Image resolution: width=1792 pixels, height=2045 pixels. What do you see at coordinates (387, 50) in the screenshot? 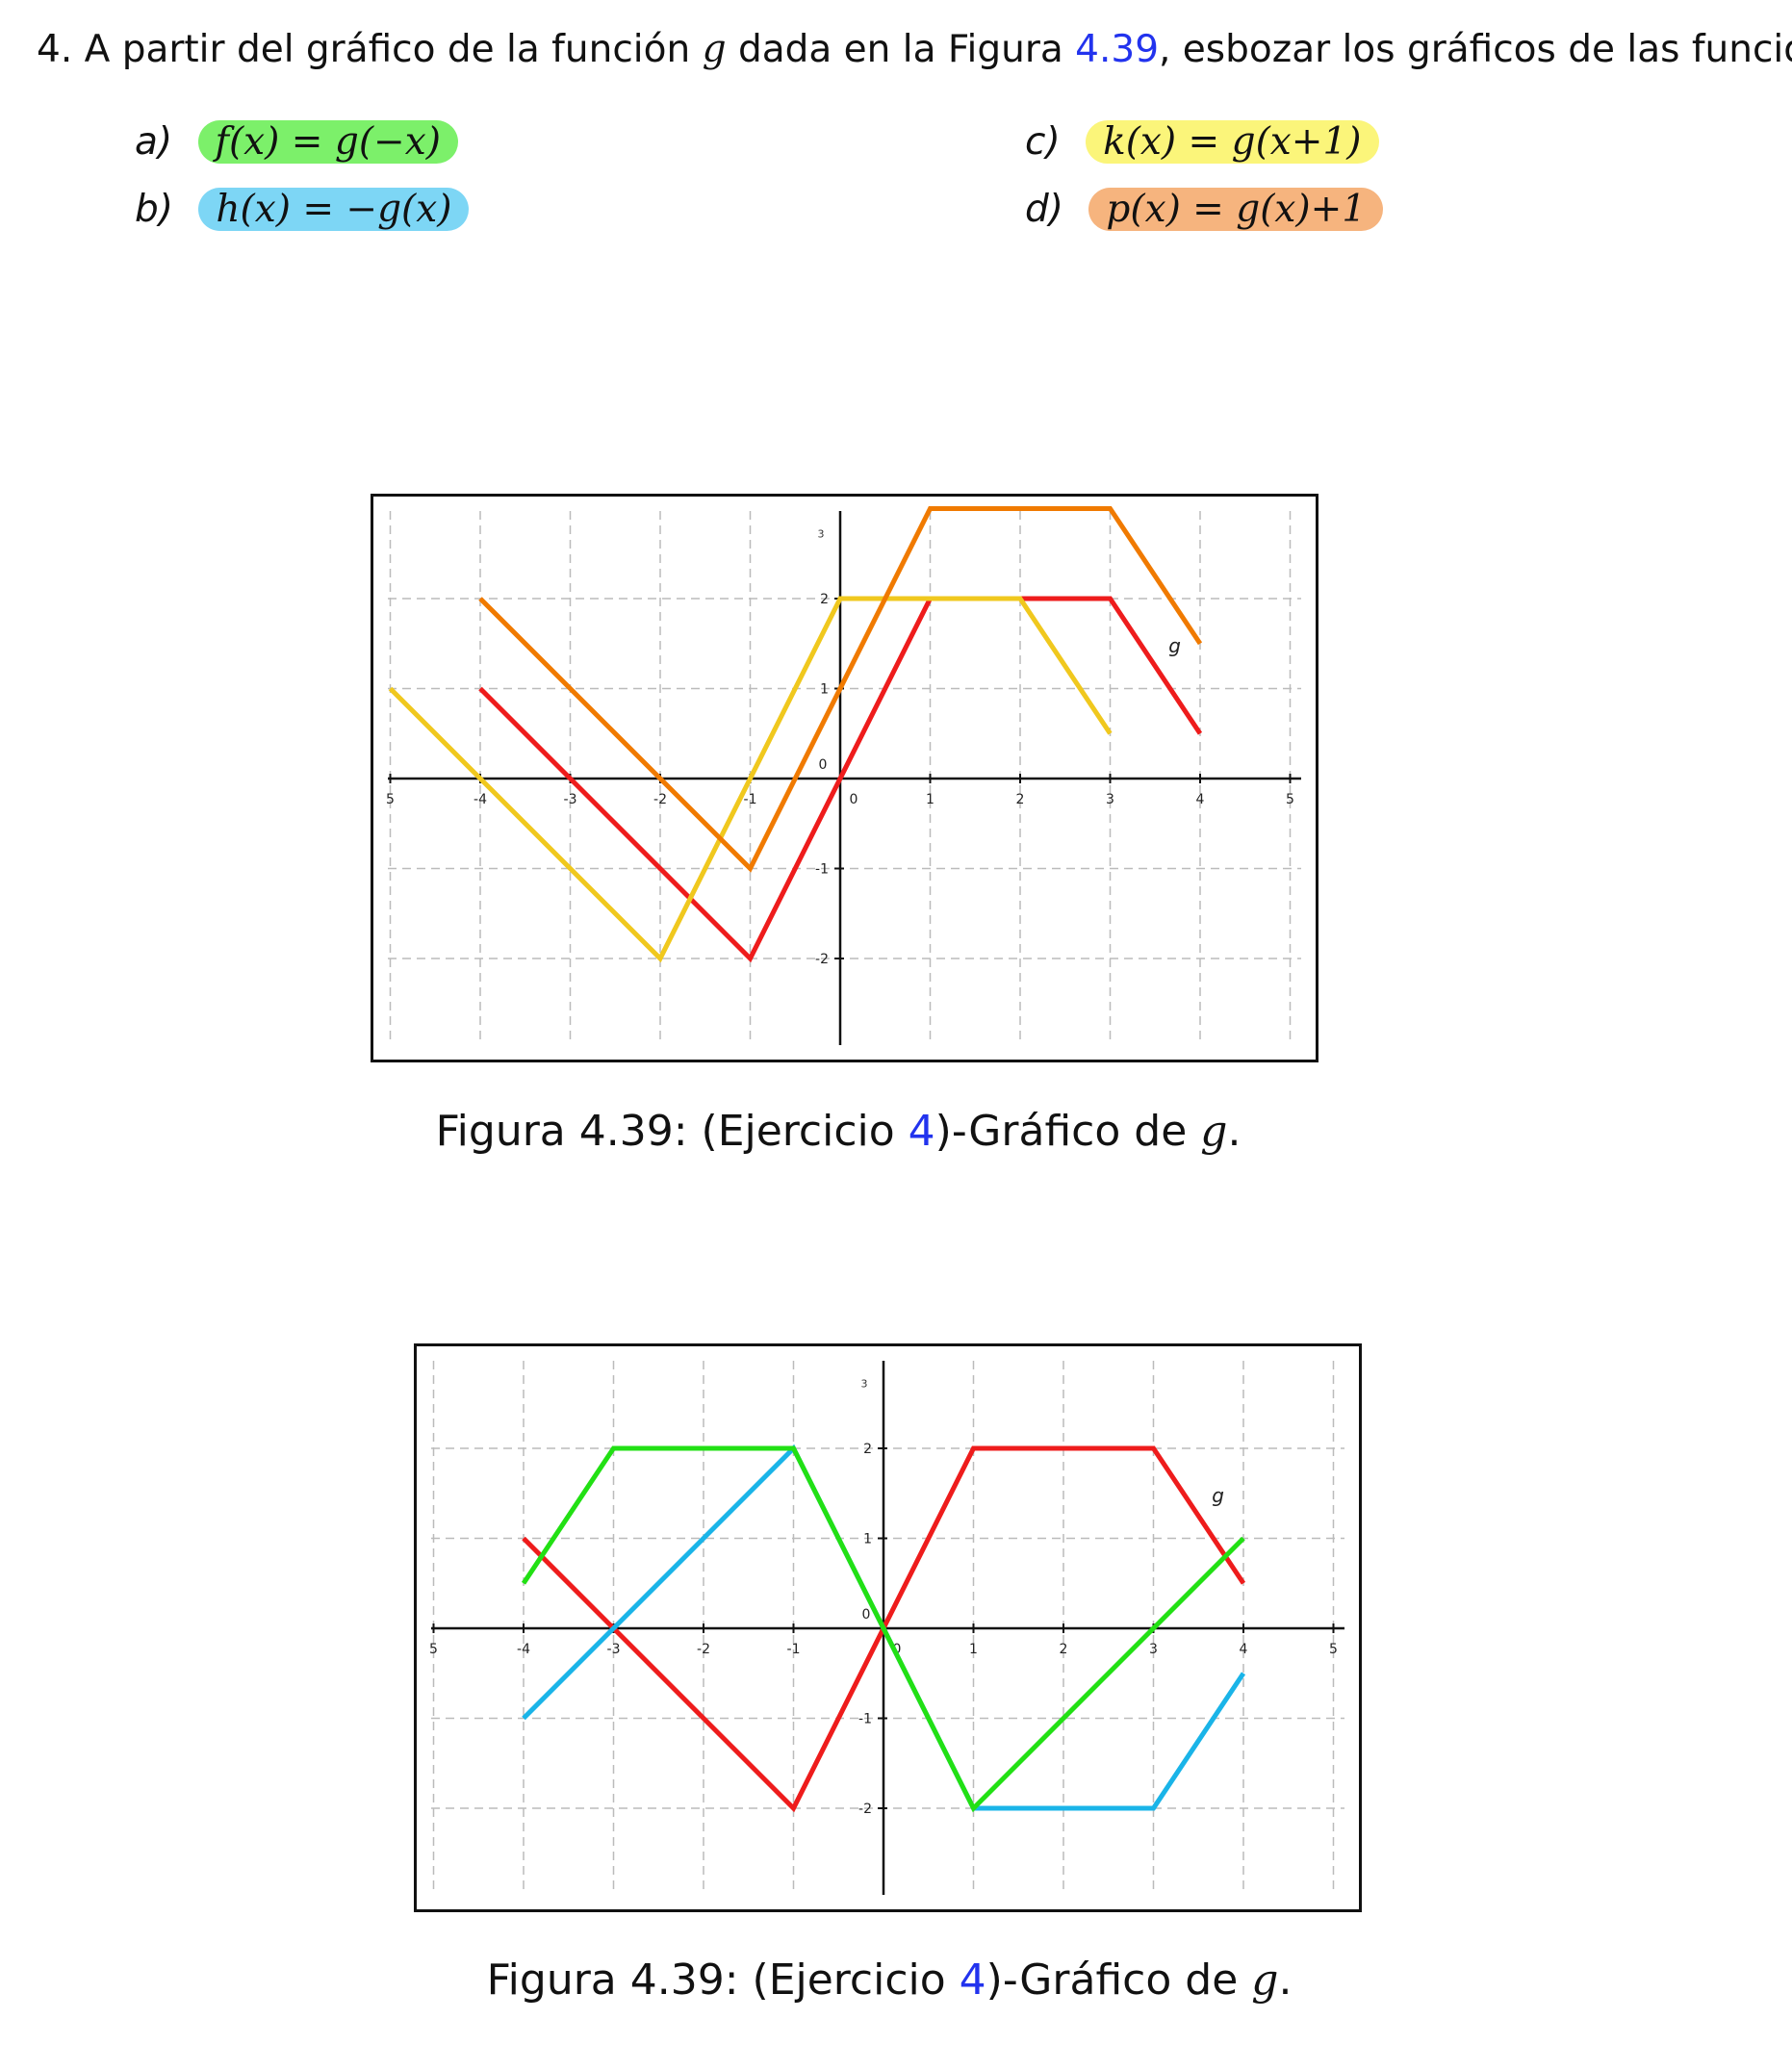
I see `problem-text-before: A partir del gráfico de la función` at bounding box center [387, 50].